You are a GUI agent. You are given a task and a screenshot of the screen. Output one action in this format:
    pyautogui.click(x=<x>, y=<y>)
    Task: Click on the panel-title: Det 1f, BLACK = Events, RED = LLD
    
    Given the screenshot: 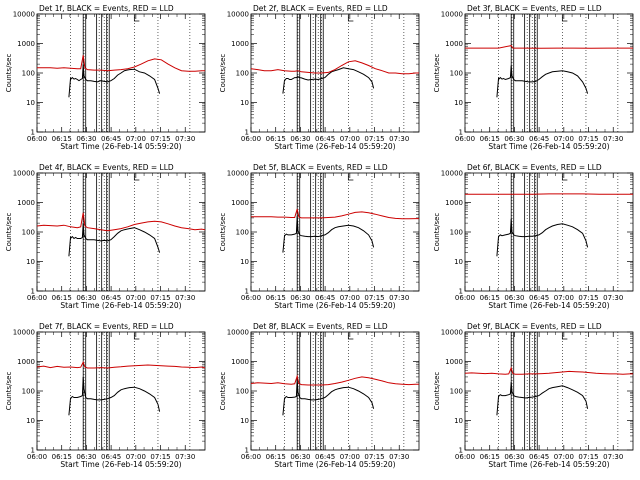 What is the action you would take?
    pyautogui.click(x=106, y=8)
    